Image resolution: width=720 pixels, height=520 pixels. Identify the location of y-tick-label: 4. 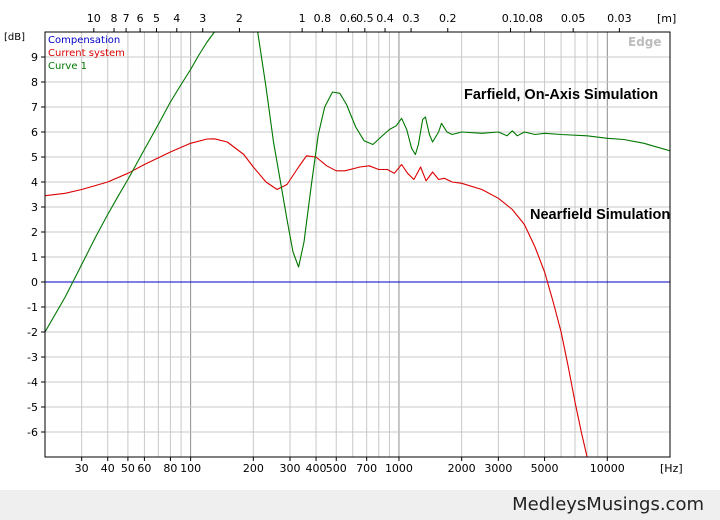
(34, 182).